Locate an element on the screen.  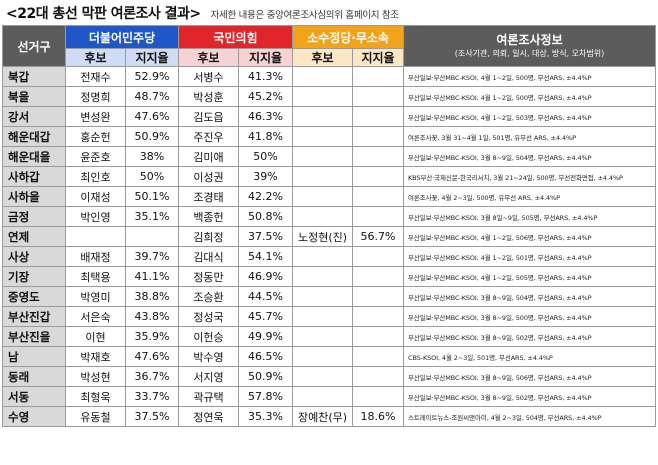
dem-candidate-cell: 박인영 is located at coordinates (95, 216).